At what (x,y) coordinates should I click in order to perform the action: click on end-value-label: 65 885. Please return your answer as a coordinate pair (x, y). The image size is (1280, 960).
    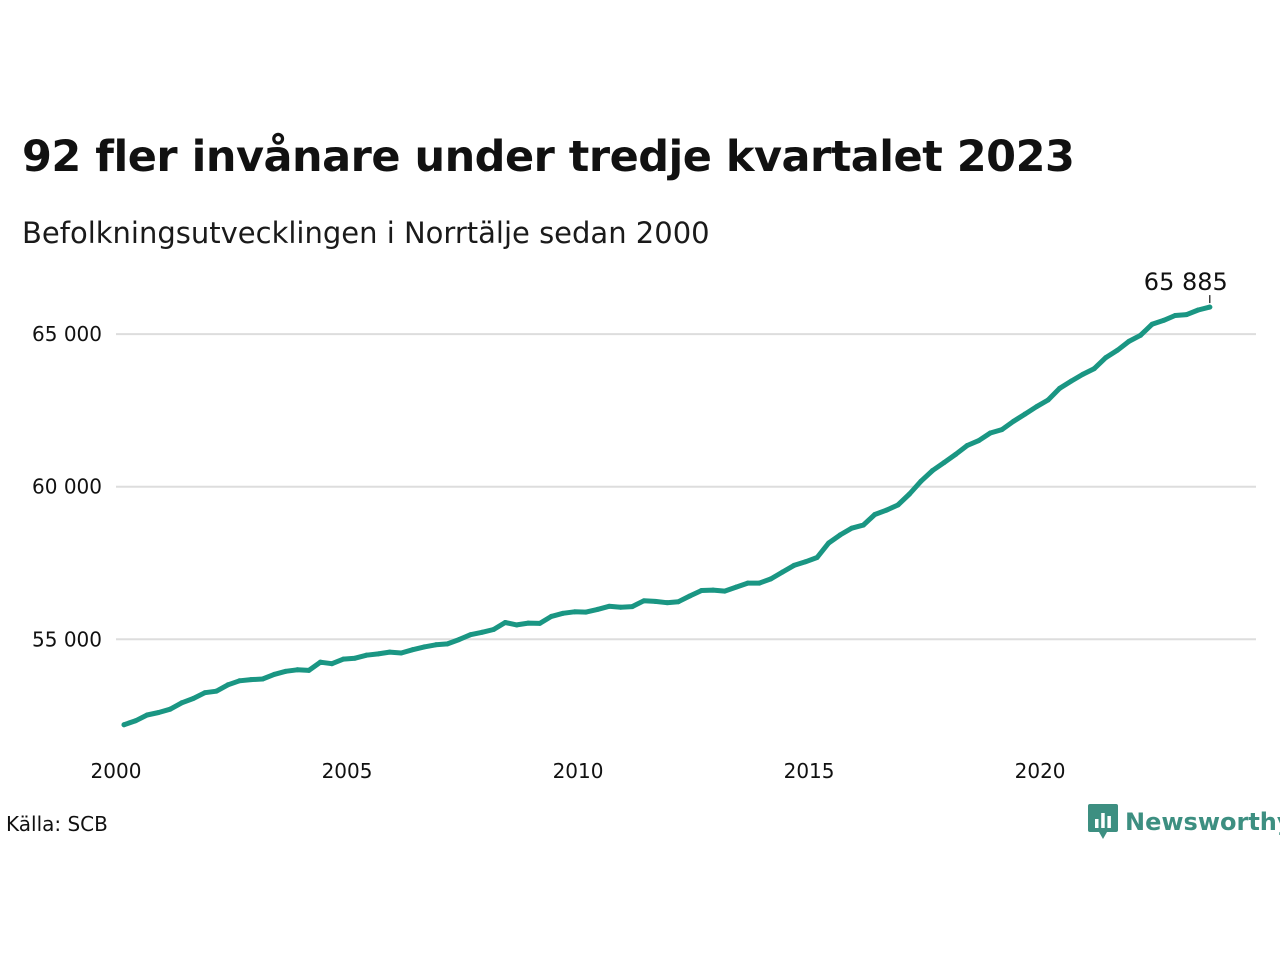
    Looking at the image, I should click on (1186, 282).